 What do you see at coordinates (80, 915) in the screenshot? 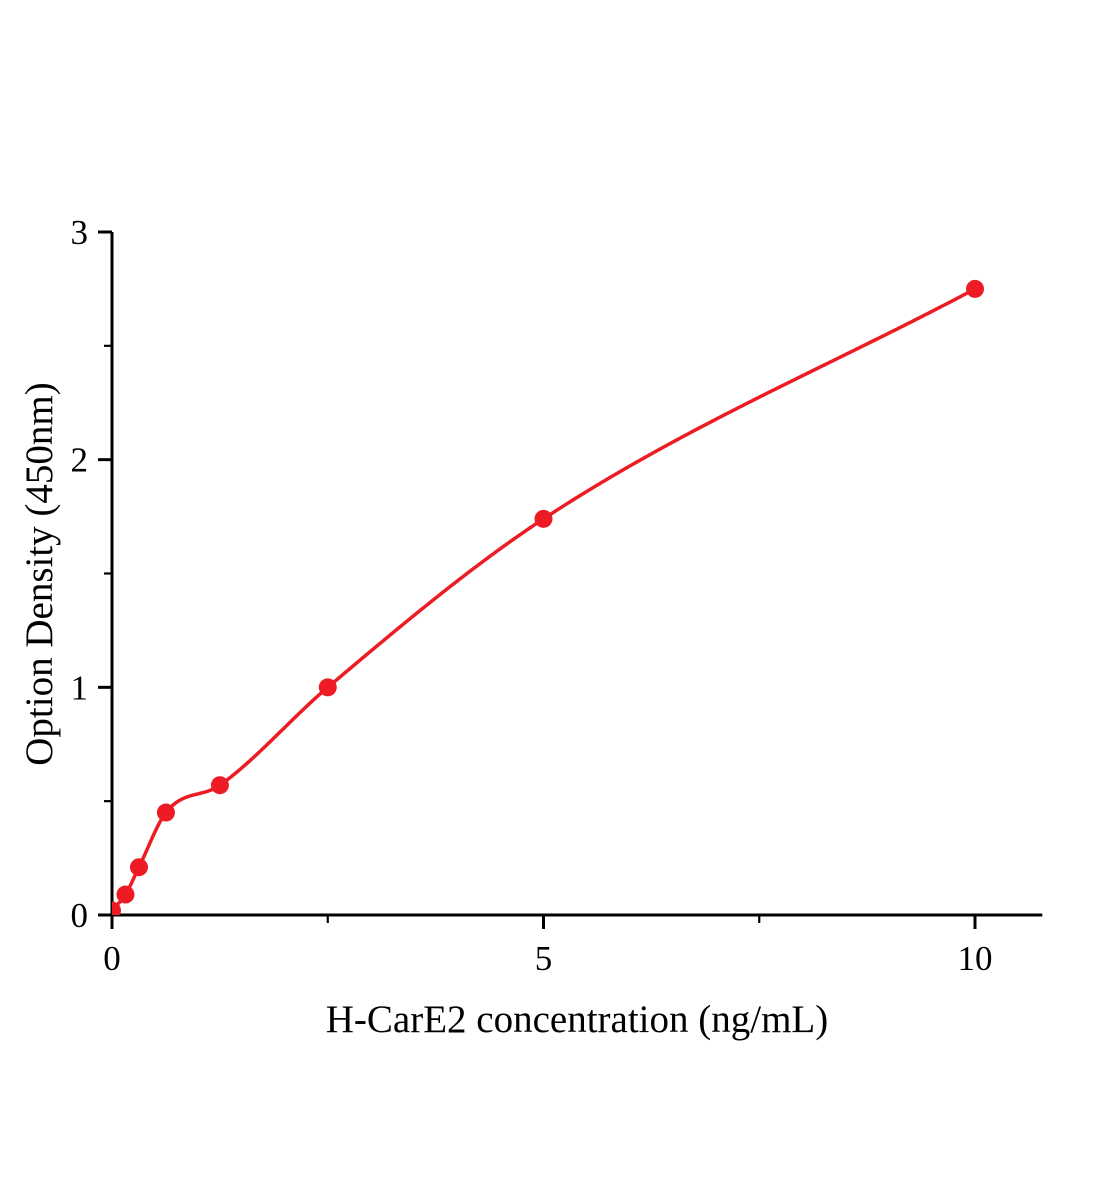
I see `y-tick-label: 0` at bounding box center [80, 915].